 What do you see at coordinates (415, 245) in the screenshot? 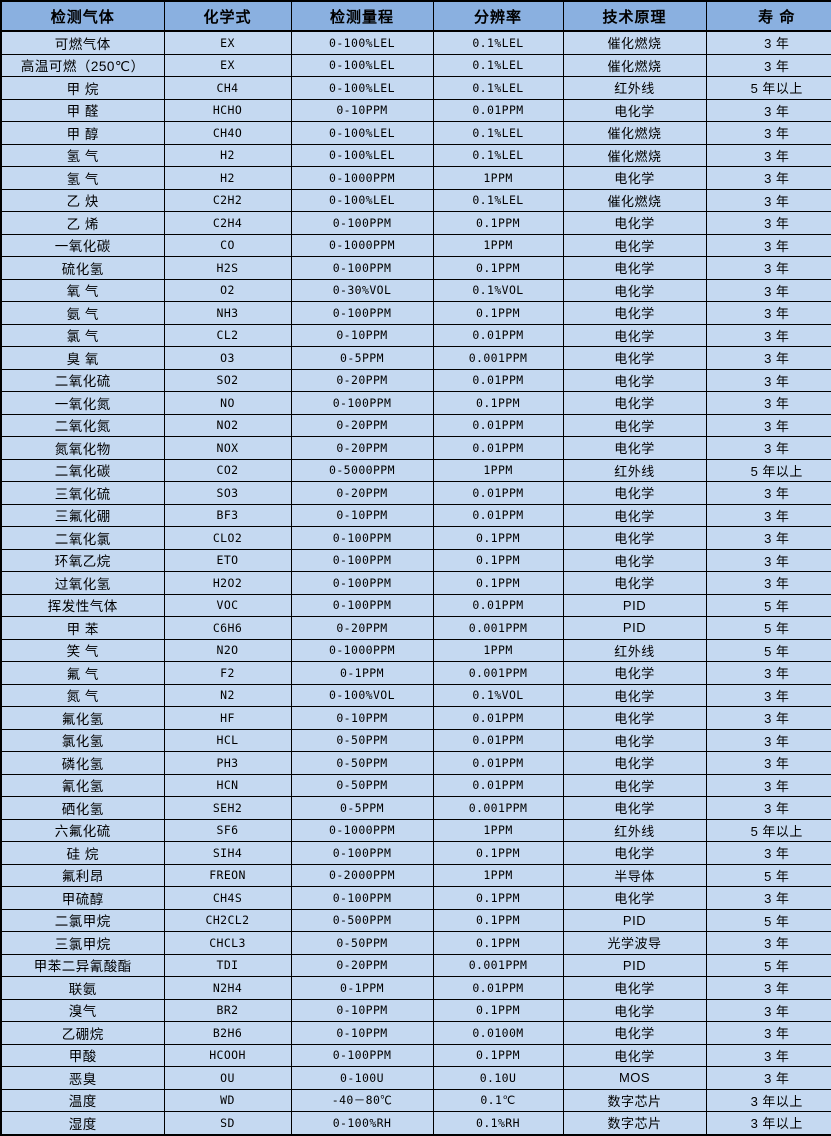
I see `table-row: 一氧化碳 CO 0-1000PPM 1PPM 电化学 3 年` at bounding box center [415, 245].